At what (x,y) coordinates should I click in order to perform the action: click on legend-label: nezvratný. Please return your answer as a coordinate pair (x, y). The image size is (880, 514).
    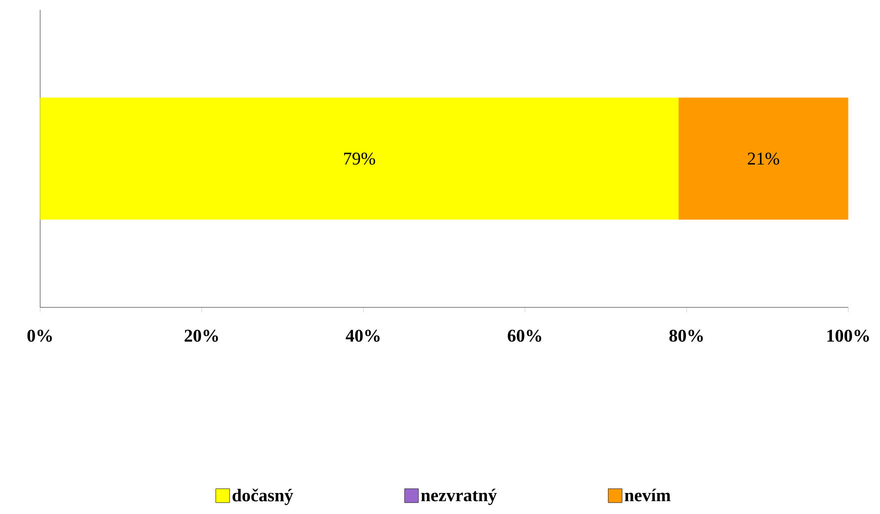
    Looking at the image, I should click on (459, 497).